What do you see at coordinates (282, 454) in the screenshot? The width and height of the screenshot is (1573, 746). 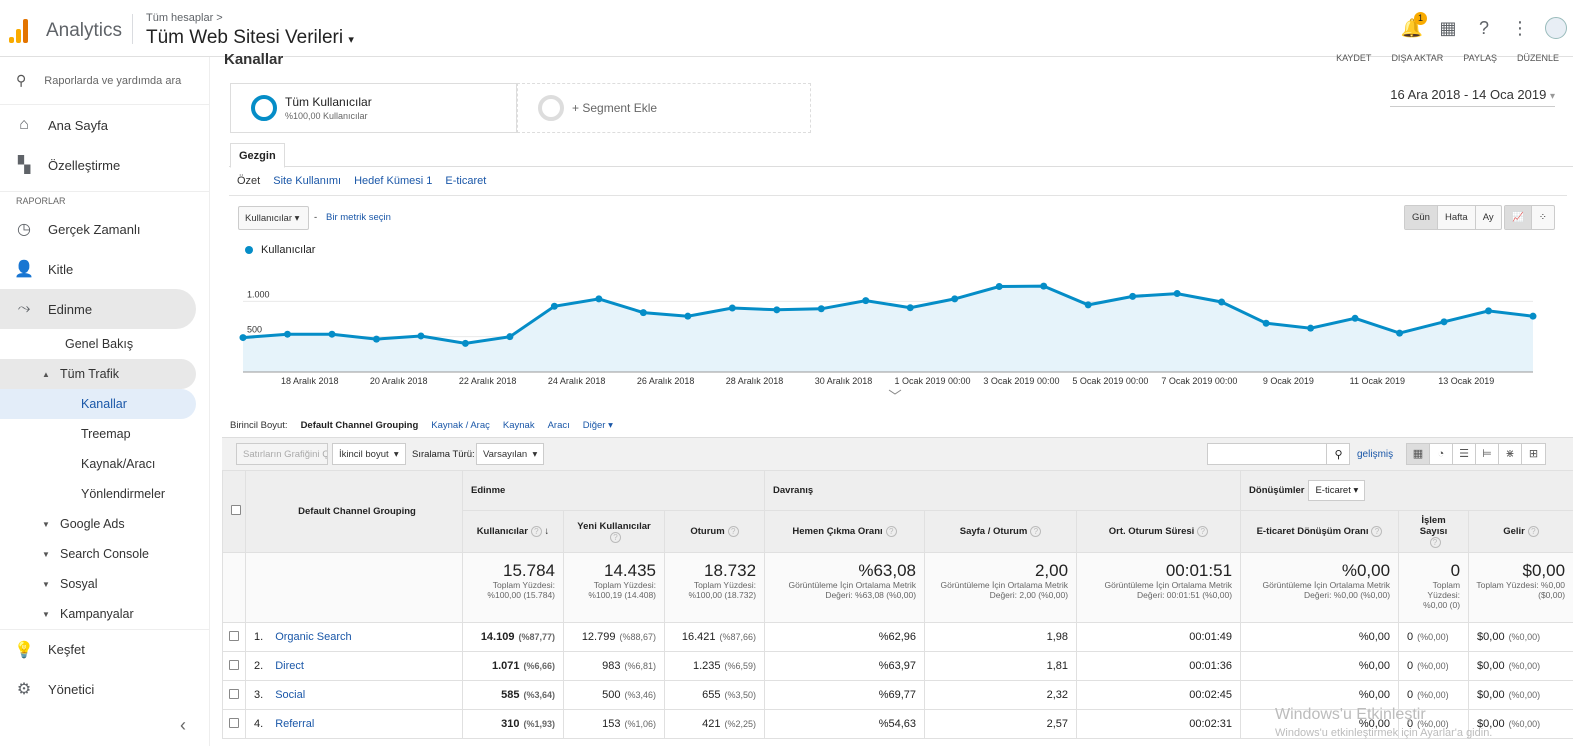 I see `plot-rows-button: Satırların Grafiğini Çiz` at bounding box center [282, 454].